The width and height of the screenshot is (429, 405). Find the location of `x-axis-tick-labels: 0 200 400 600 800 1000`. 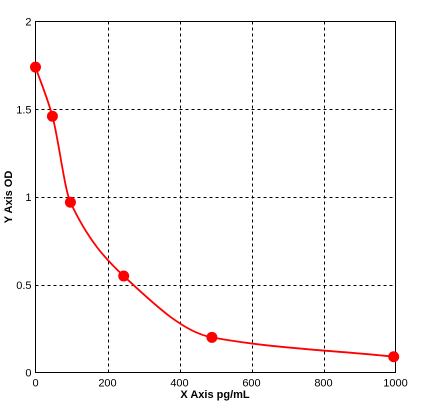

x-axis-tick-labels: 0 200 400 600 800 1000 is located at coordinates (219, 384).